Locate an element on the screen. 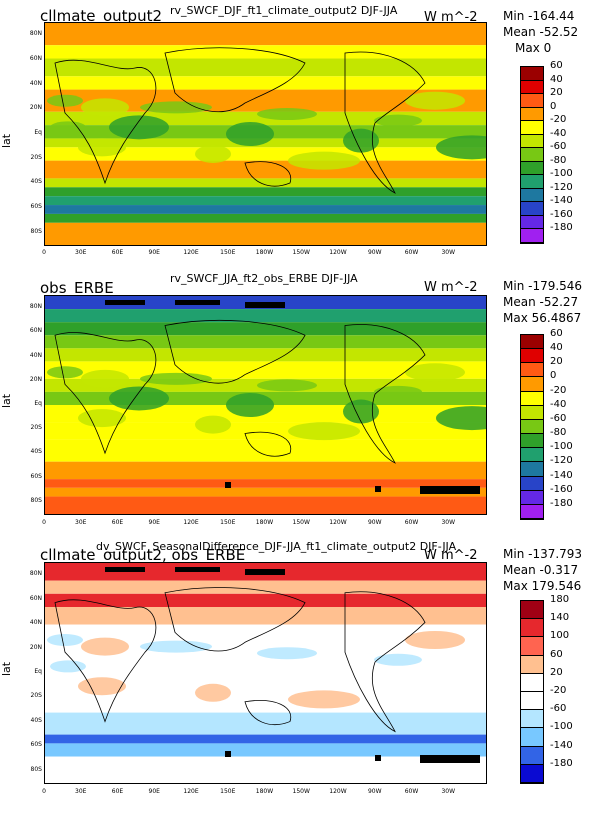 Image resolution: width=606 pixels, height=814 pixels. lat-tick-label: 60S is located at coordinates (36, 476).